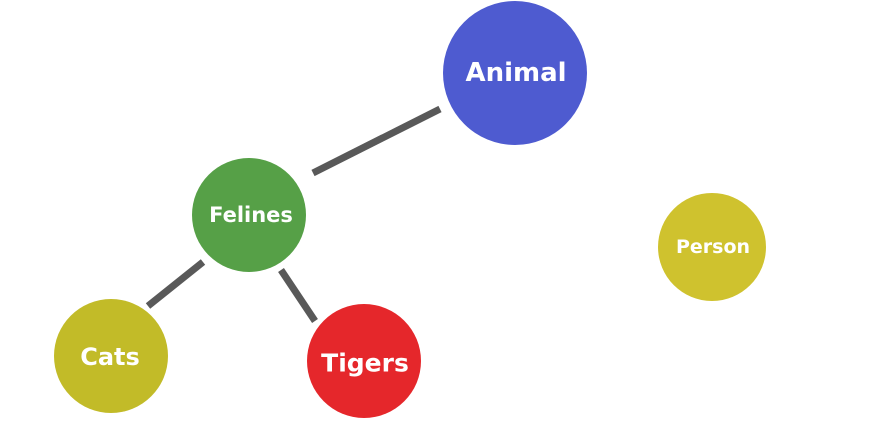  I want to click on node-animal-label: Animal, so click(515, 73).